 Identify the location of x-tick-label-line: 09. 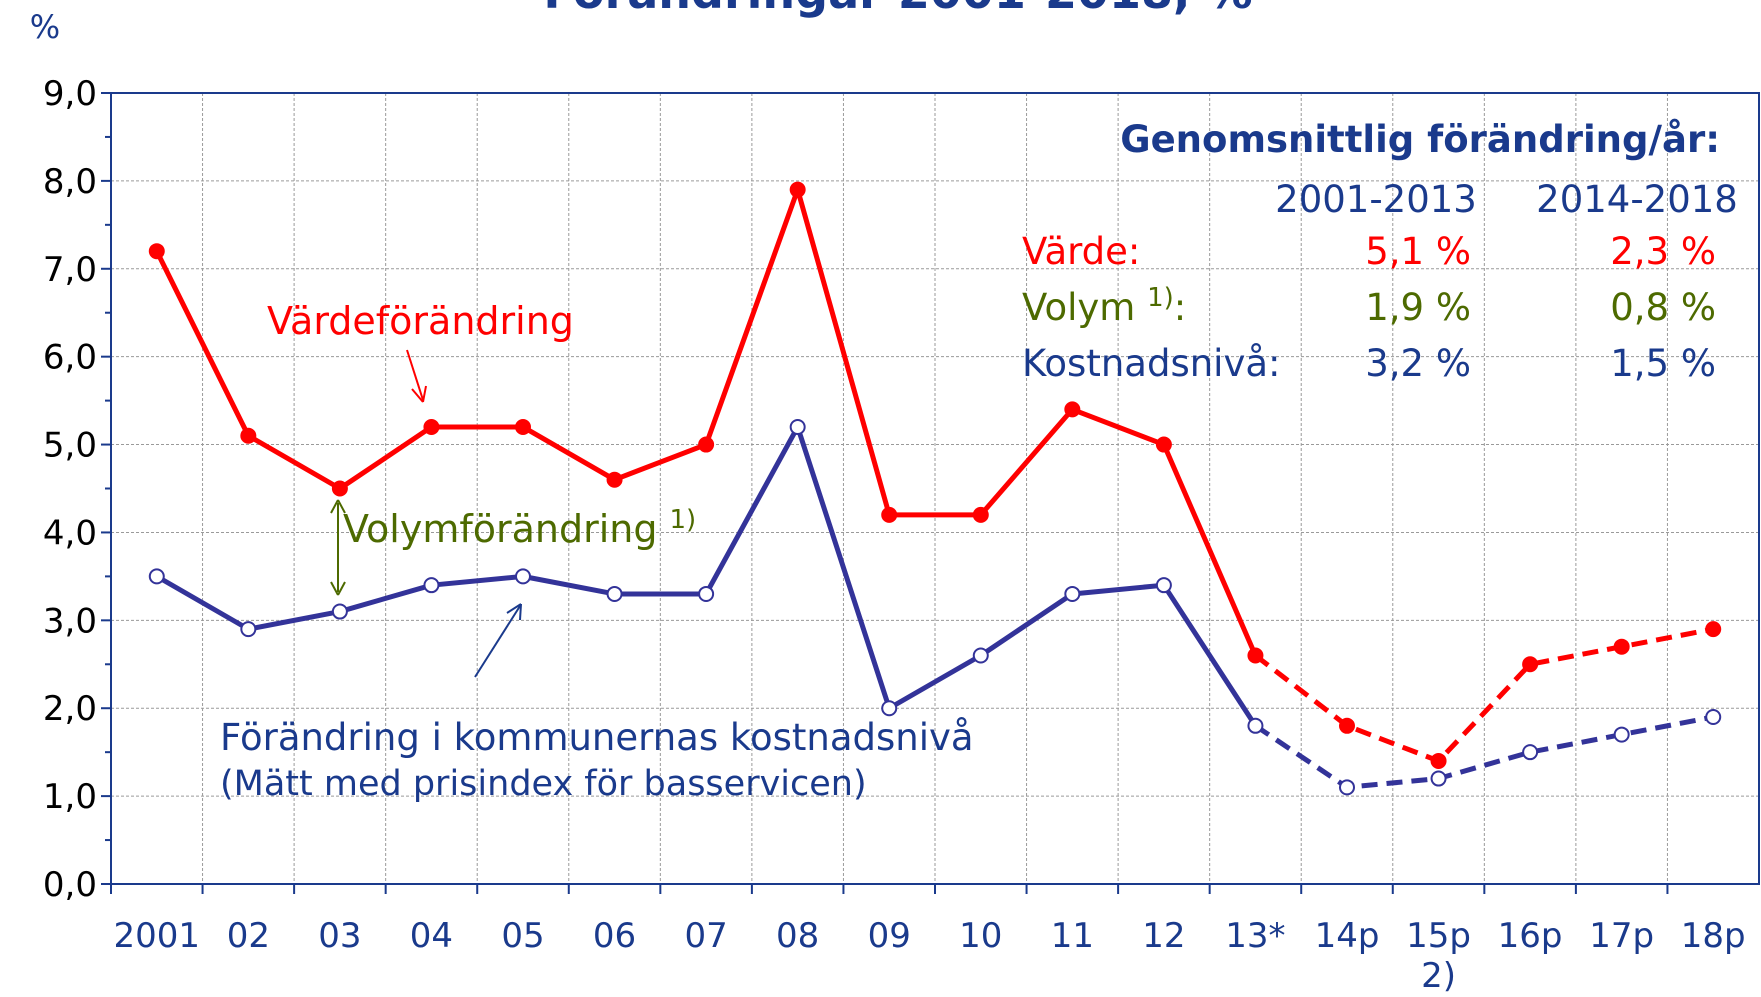
(889, 936).